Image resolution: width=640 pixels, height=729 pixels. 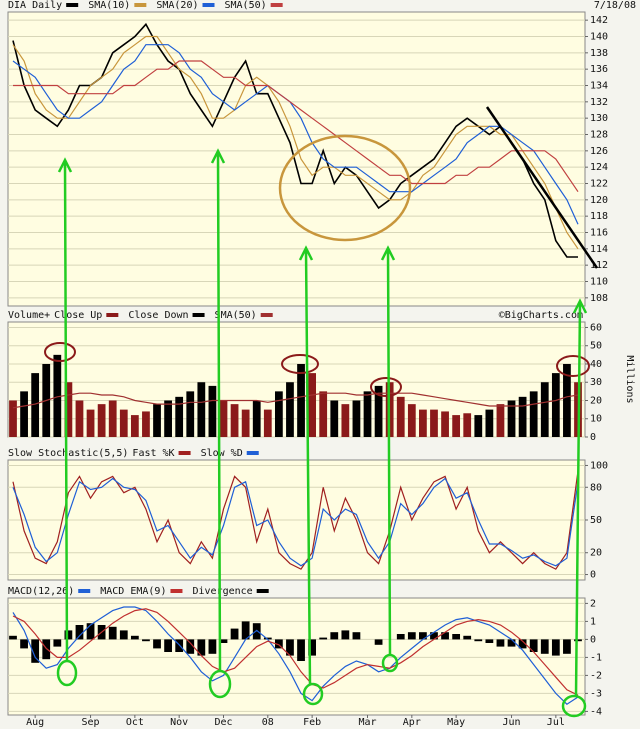 What do you see at coordinates (599, 216) in the screenshot?
I see `y-tick-label: 118` at bounding box center [599, 216].